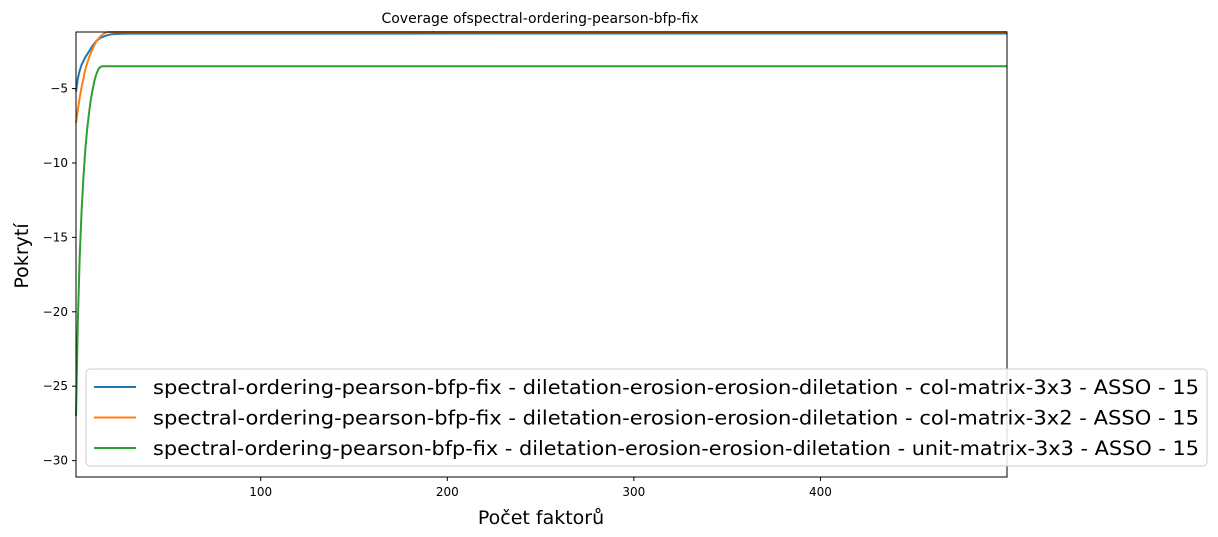 The width and height of the screenshot is (1218, 537). What do you see at coordinates (55, 163) in the screenshot?
I see `y-tick-label: −10` at bounding box center [55, 163].